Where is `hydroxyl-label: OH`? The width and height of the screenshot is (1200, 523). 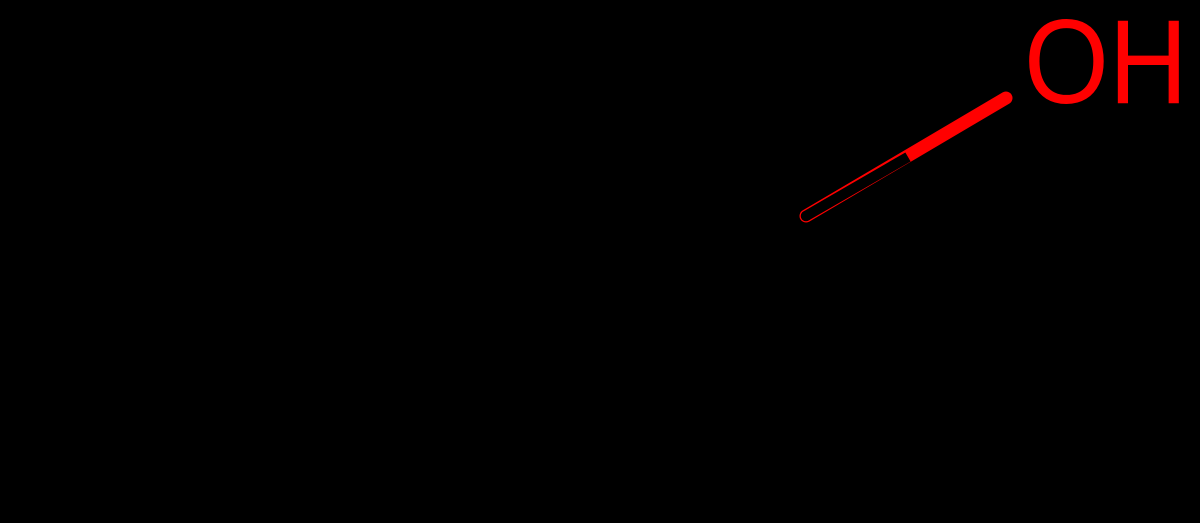
hydroxyl-label: OH is located at coordinates (1106, 64).